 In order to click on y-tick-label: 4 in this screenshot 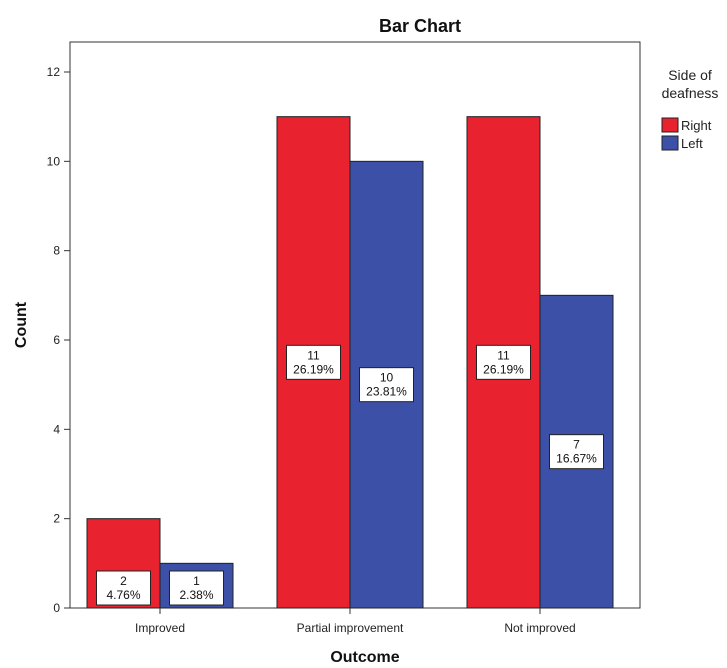, I will do `click(56, 429)`.